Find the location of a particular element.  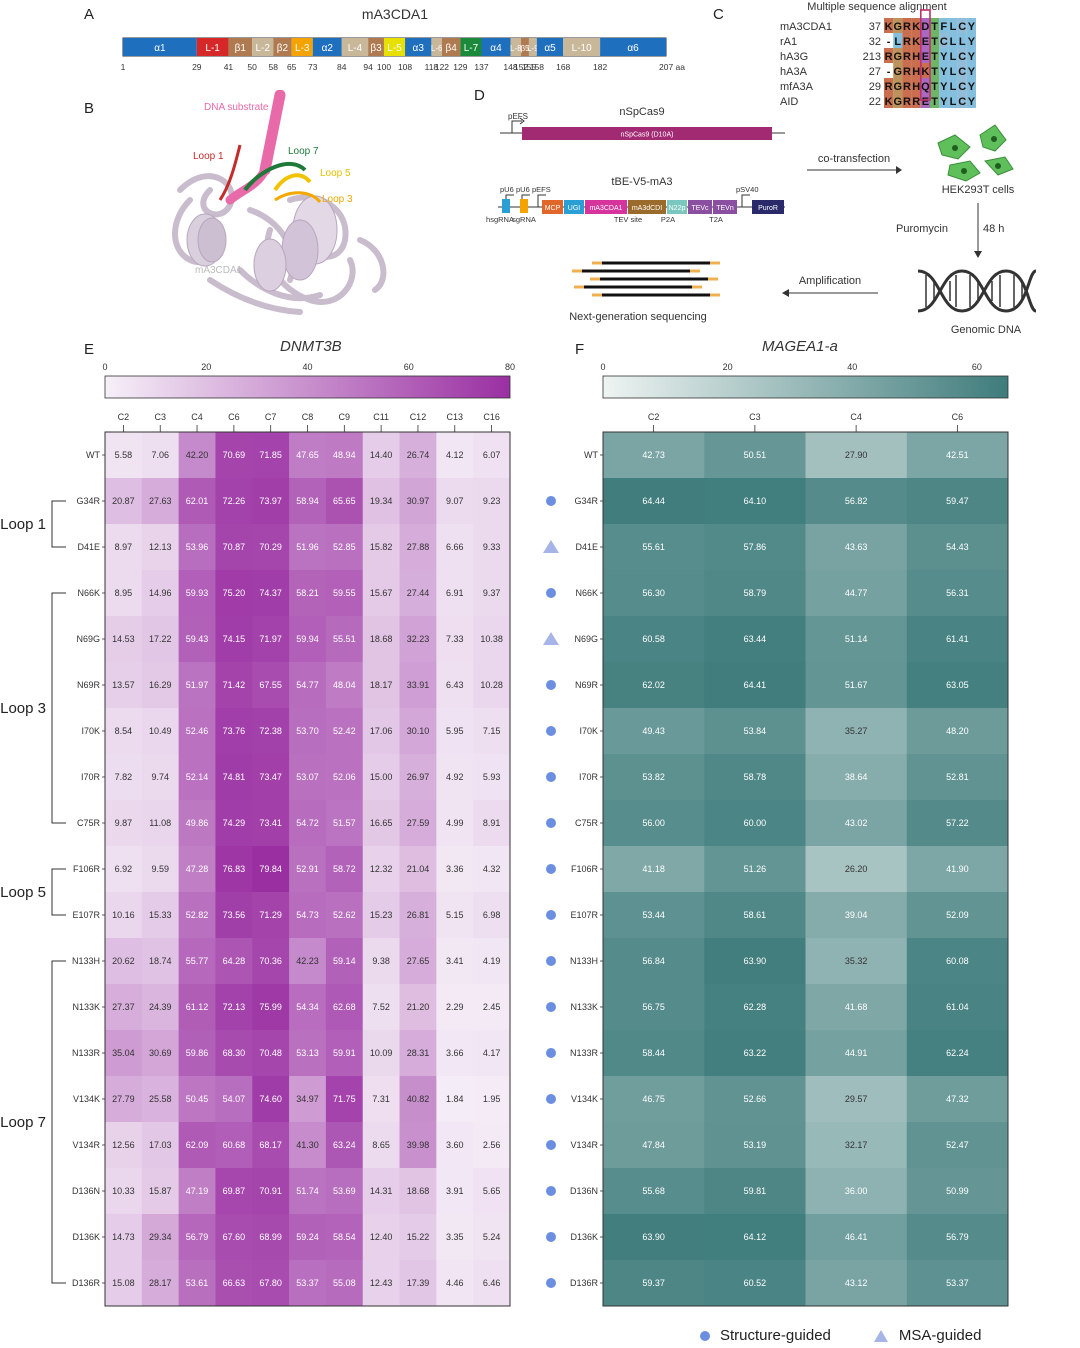

heatmap-cell-value: 3.36 is located at coordinates (455, 869).